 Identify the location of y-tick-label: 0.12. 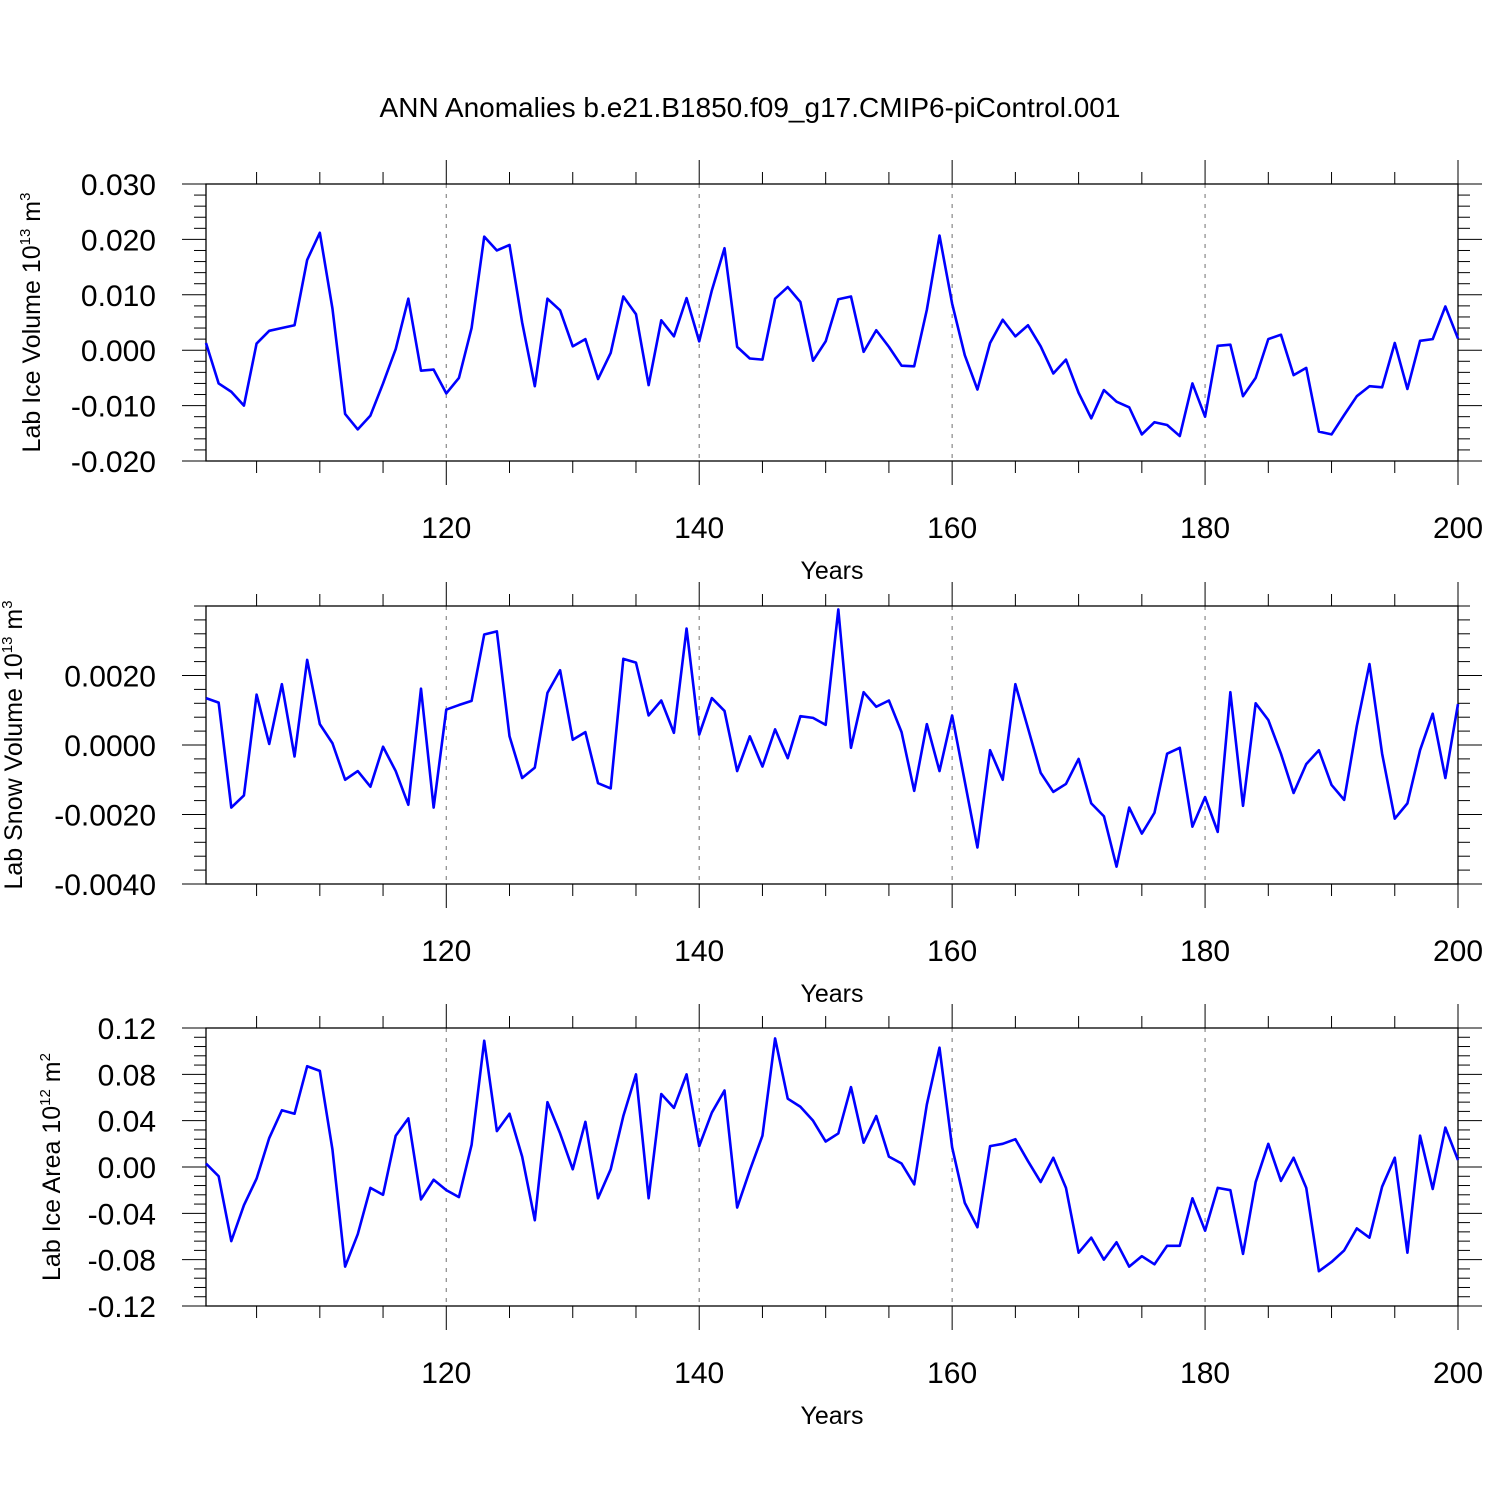
(127, 1029).